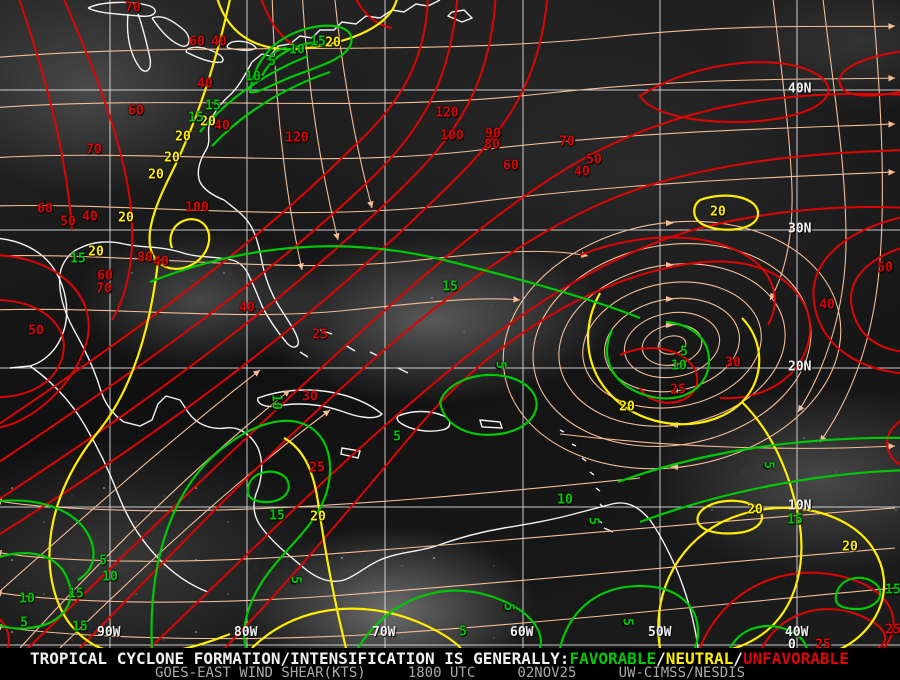 The image size is (900, 680). What do you see at coordinates (547, 672) in the screenshot?
I see `product-date: 02NOV25` at bounding box center [547, 672].